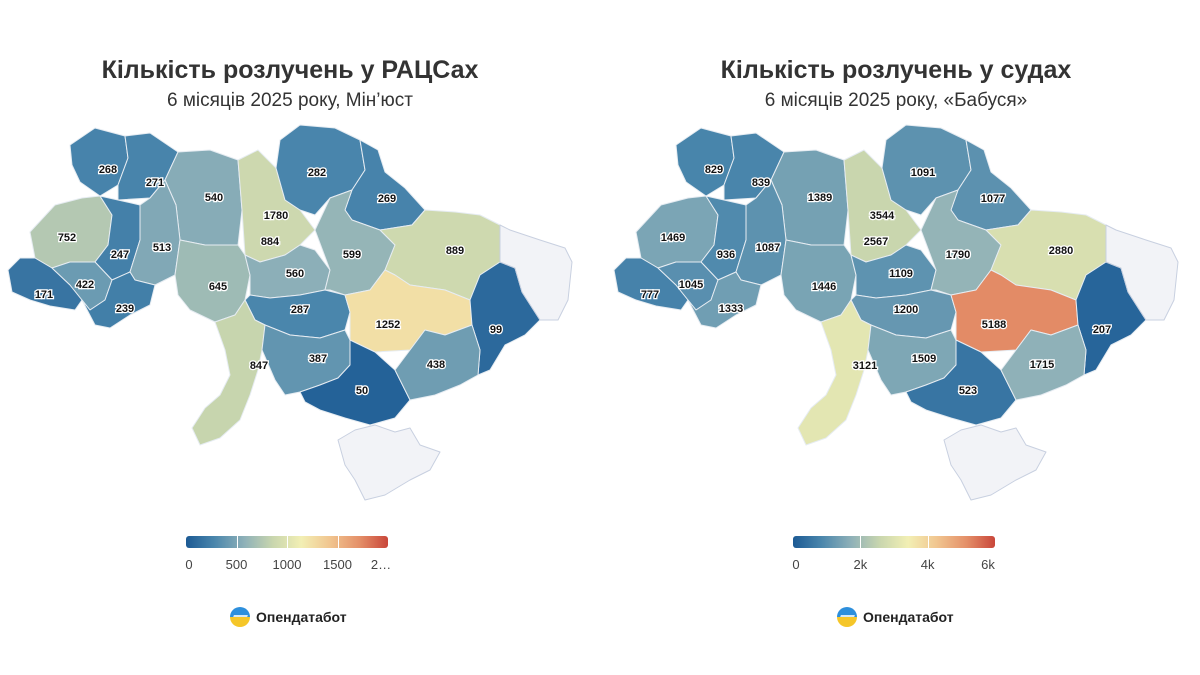  What do you see at coordinates (958, 255) in the screenshot?
I see `region-value-label: 1790` at bounding box center [958, 255].